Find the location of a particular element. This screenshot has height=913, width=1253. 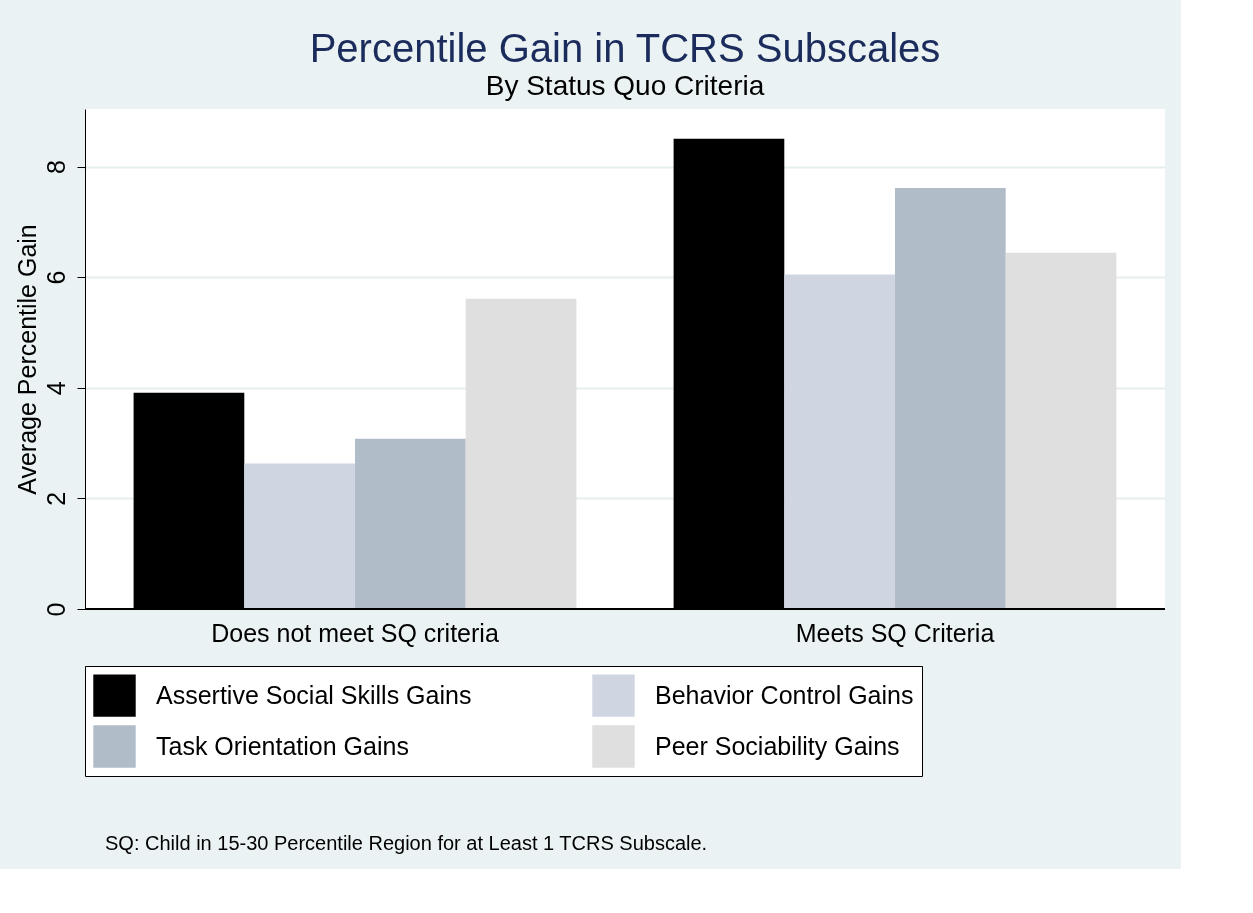

text: SQ: Child in 15-30 Percentile Region for at Least 1 TCRS Subscale. is located at coordinates (406, 843).